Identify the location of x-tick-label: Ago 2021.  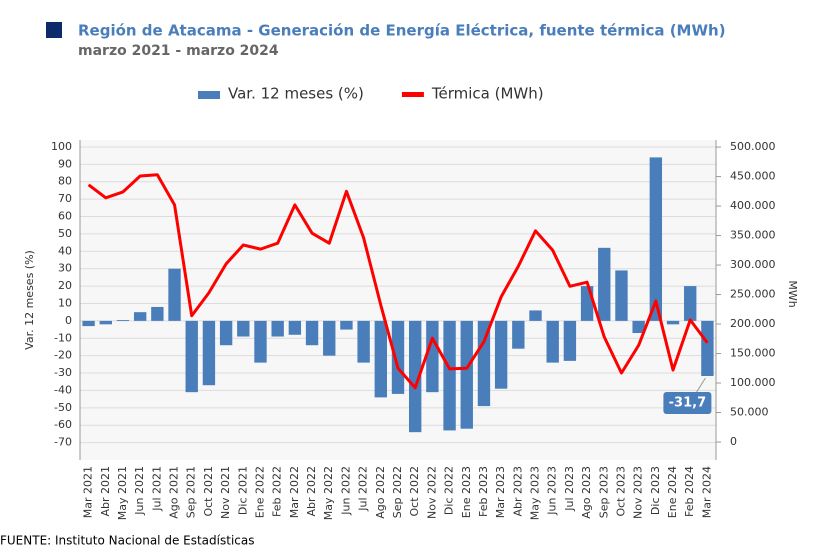
(174, 492).